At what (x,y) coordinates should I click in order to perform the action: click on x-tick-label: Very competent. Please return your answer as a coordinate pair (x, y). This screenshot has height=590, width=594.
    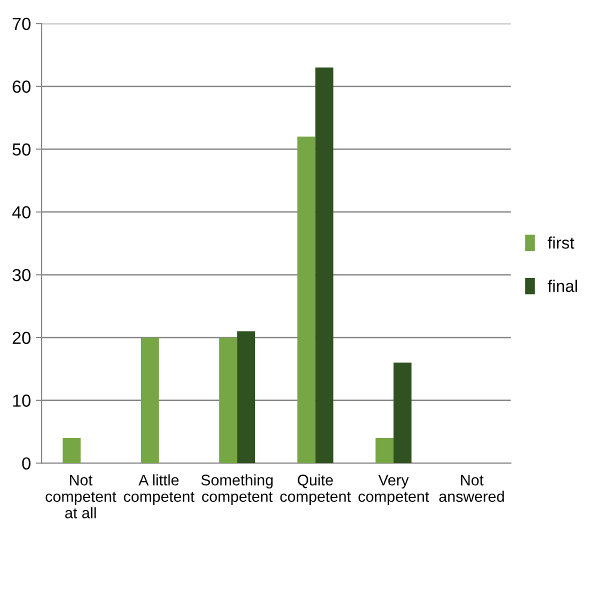
    Looking at the image, I should click on (394, 489).